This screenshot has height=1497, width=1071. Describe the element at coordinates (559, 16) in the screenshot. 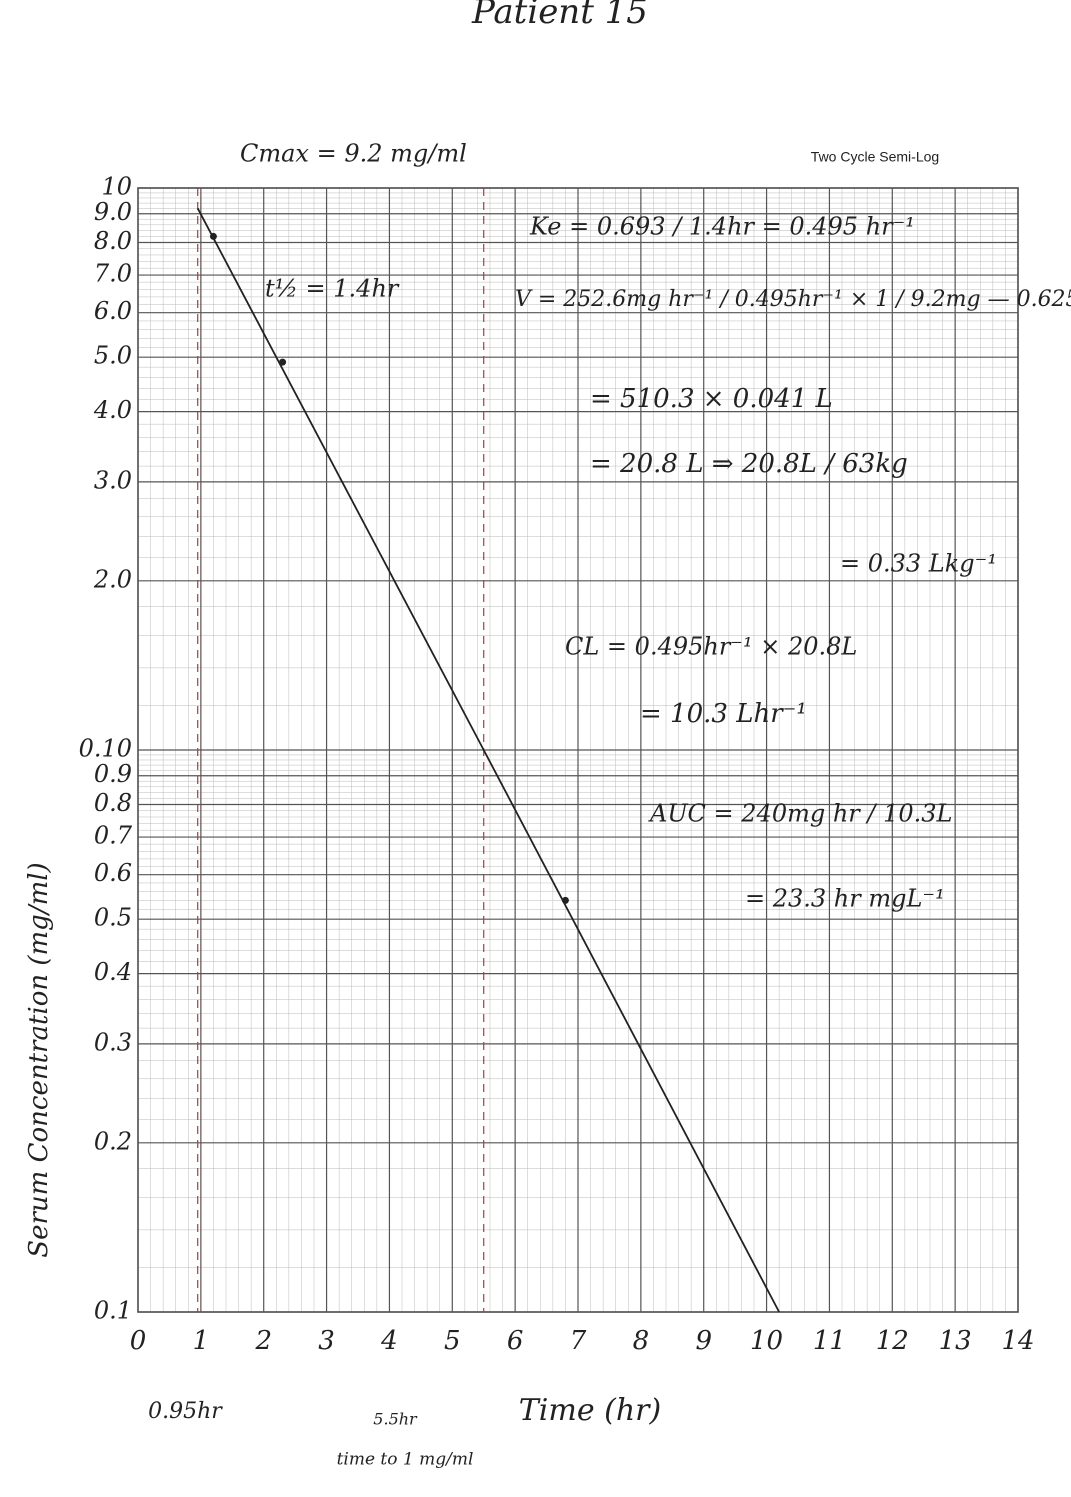

I see `chart-title: Patient 15` at that location.